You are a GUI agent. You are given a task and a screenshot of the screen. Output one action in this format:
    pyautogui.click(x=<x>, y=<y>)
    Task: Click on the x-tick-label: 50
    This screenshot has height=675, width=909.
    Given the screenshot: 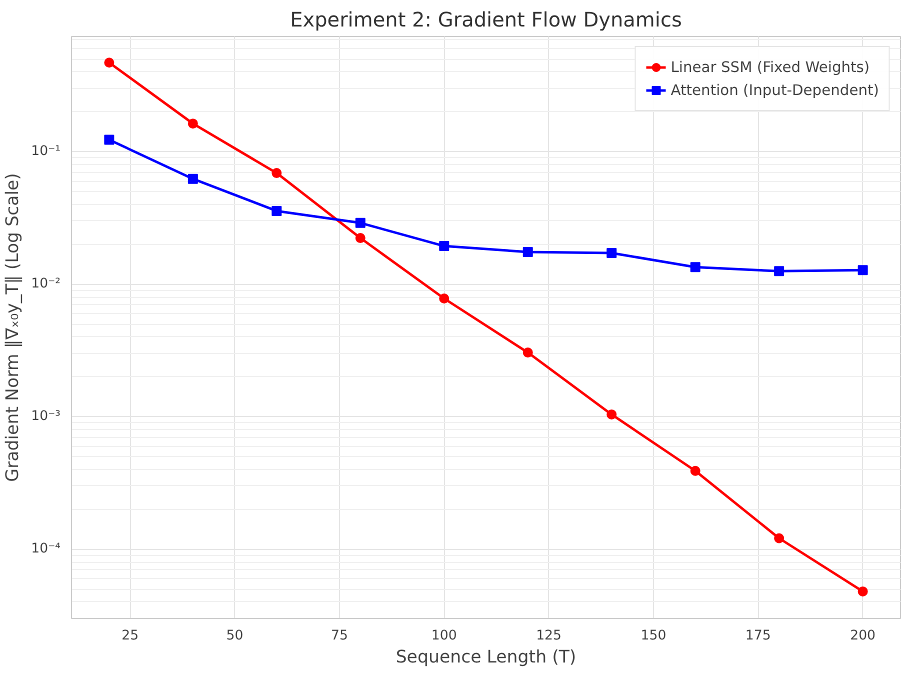 What is the action you would take?
    pyautogui.click(x=235, y=636)
    